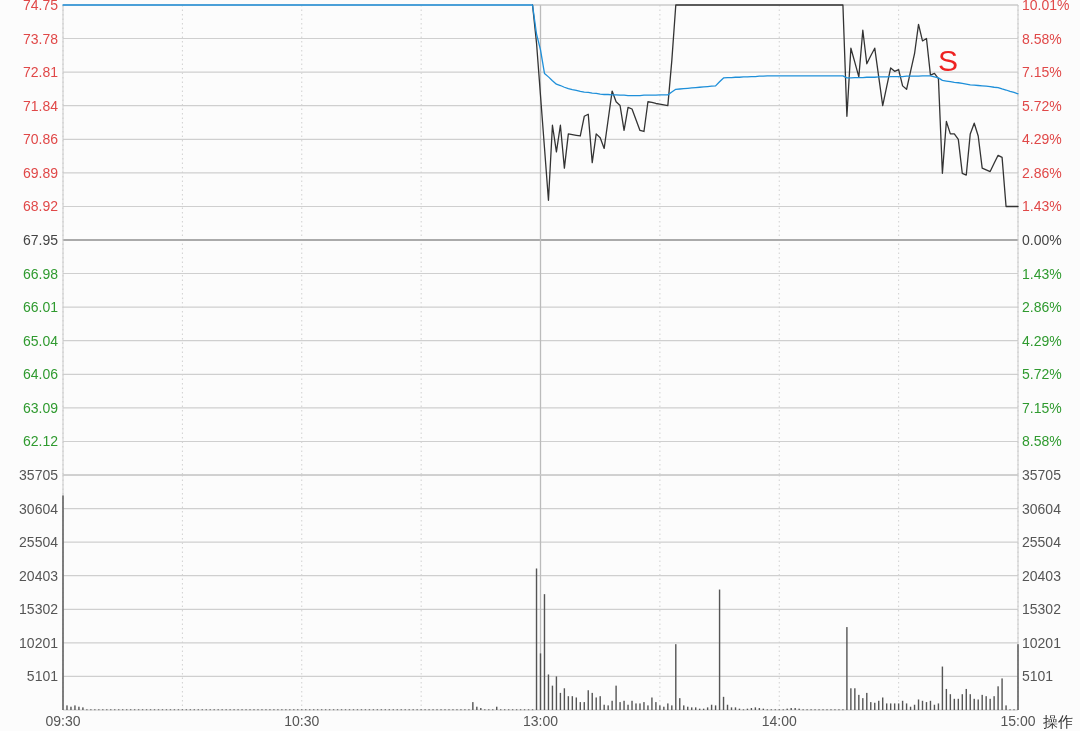 The image size is (1080, 731). What do you see at coordinates (39, 475) in the screenshot?
I see `y-tick-label: 35705` at bounding box center [39, 475].